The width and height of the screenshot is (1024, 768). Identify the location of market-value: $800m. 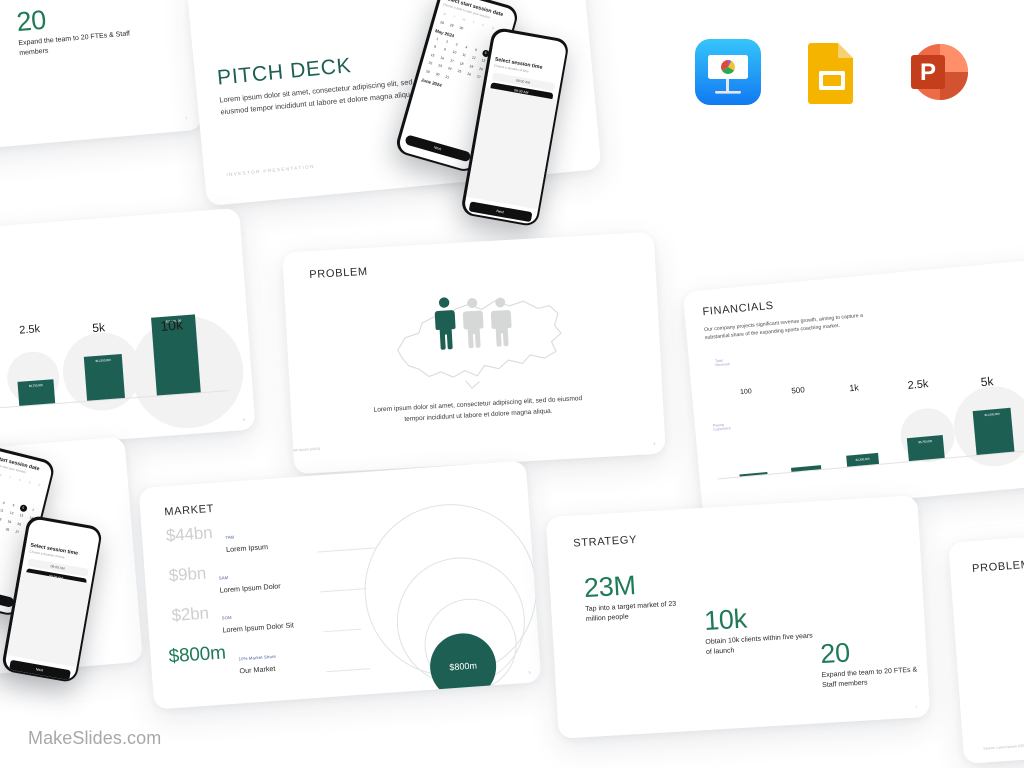
(197, 655).